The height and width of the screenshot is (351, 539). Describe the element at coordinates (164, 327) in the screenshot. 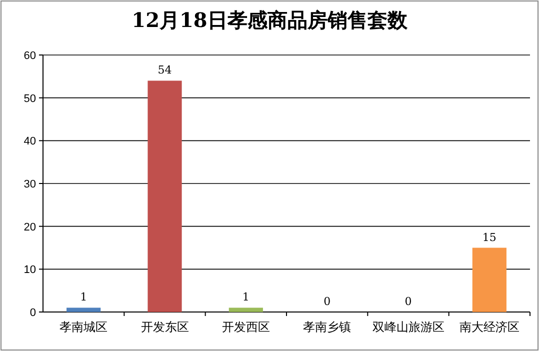

I see `x-tick-label: 开发东区` at that location.